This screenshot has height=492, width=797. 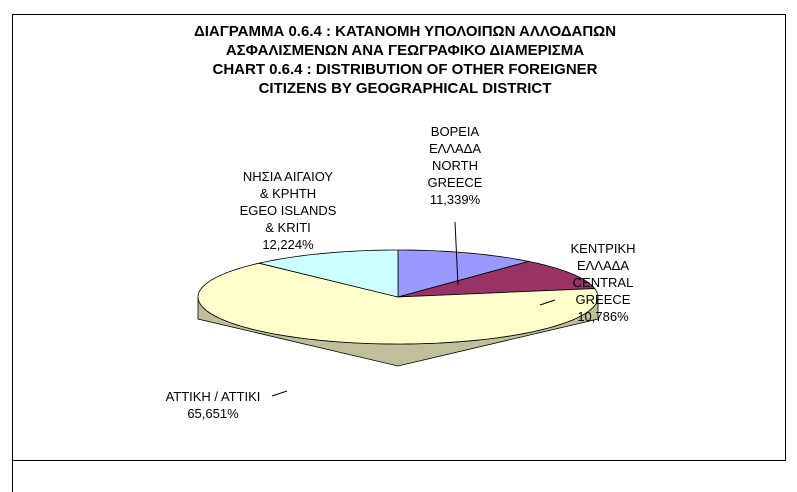 I want to click on data-label: ΚΕΝΤΡΙΚΗ ΕΛΛΑΔΑ CENTRAL GREECE 10,786%, so click(x=603, y=282).